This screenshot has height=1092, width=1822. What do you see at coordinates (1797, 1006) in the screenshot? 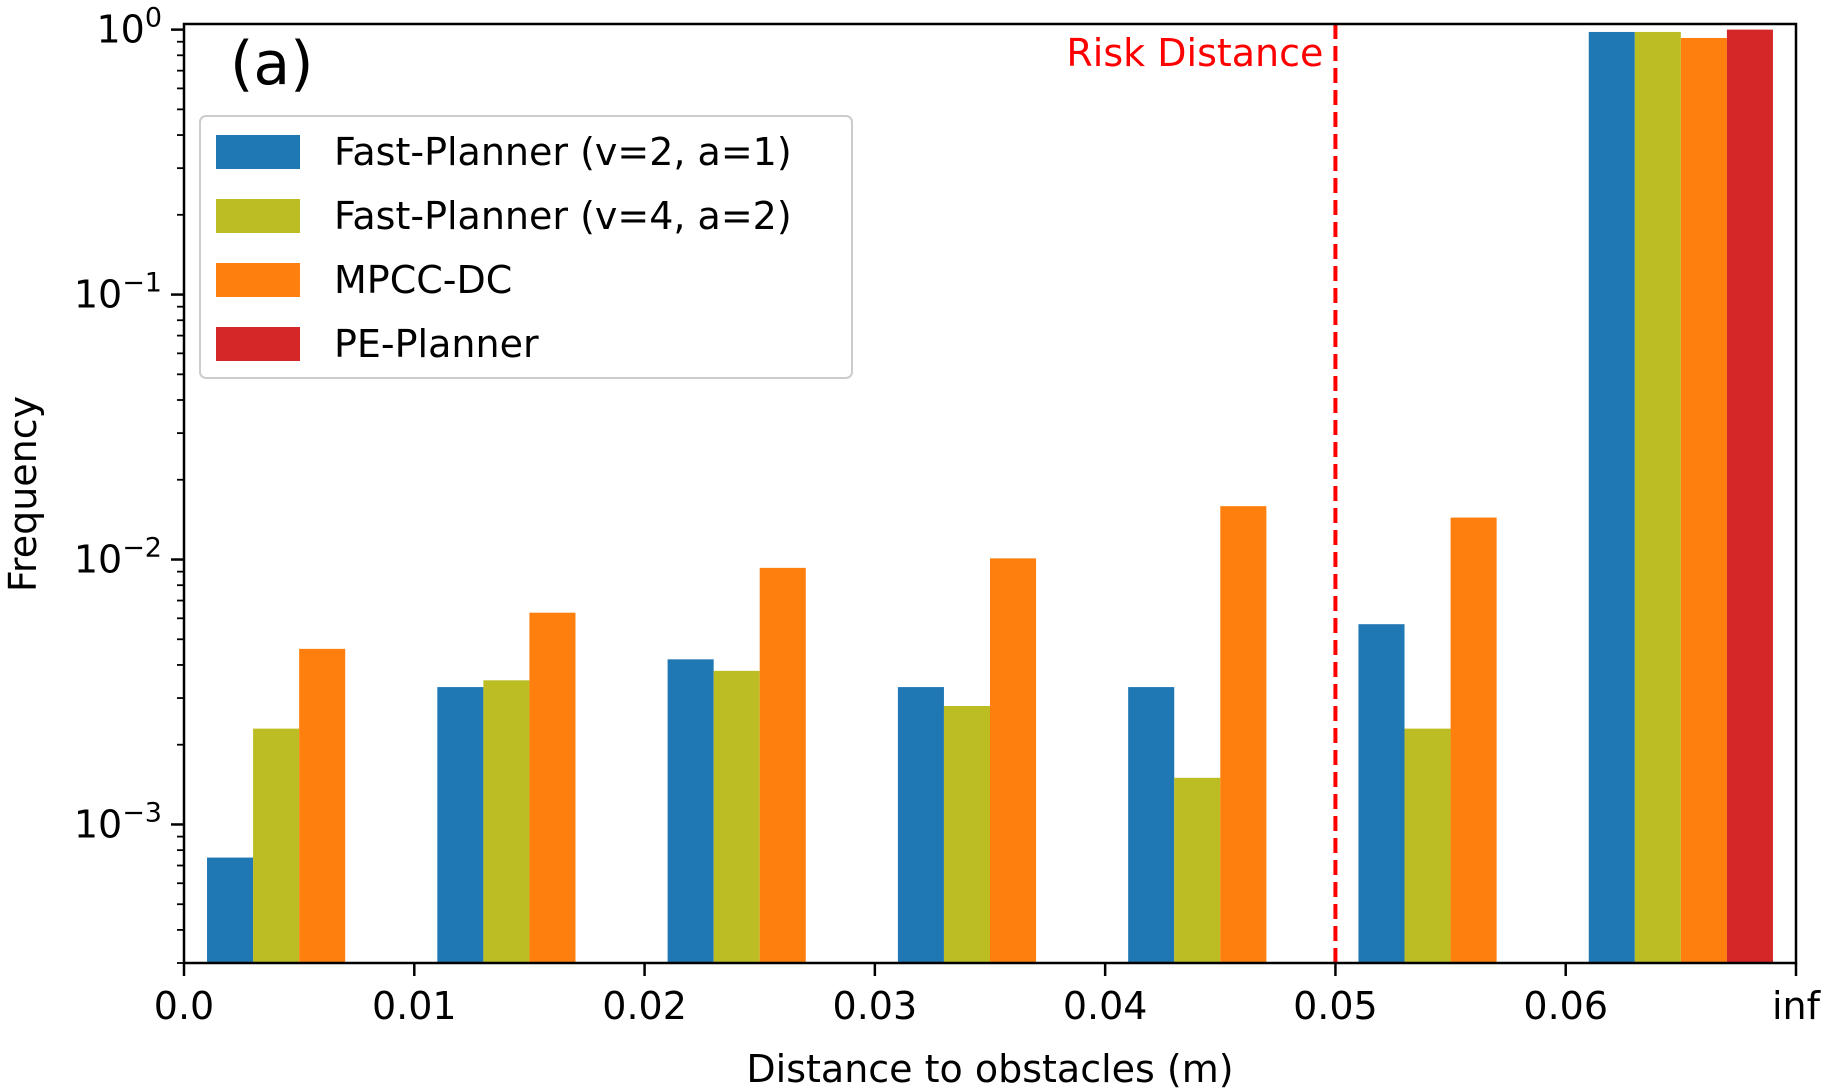
I see `x-tick-label-7: inf` at bounding box center [1797, 1006].